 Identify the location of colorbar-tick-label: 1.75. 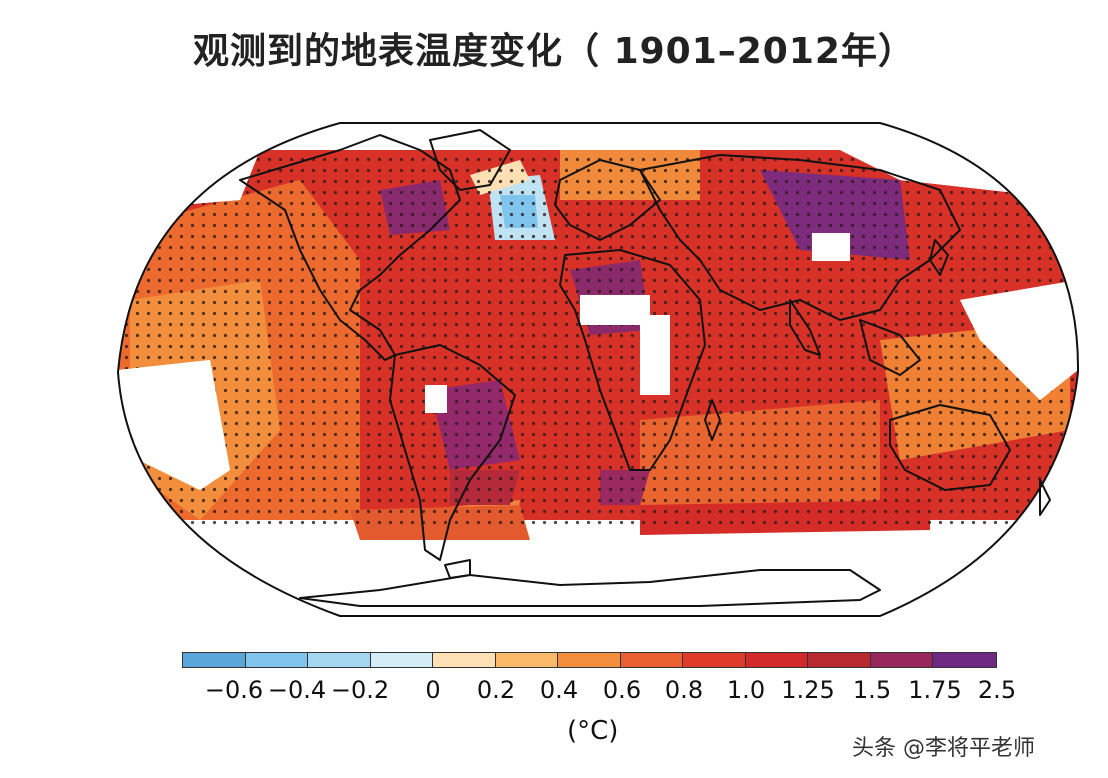
(935, 690).